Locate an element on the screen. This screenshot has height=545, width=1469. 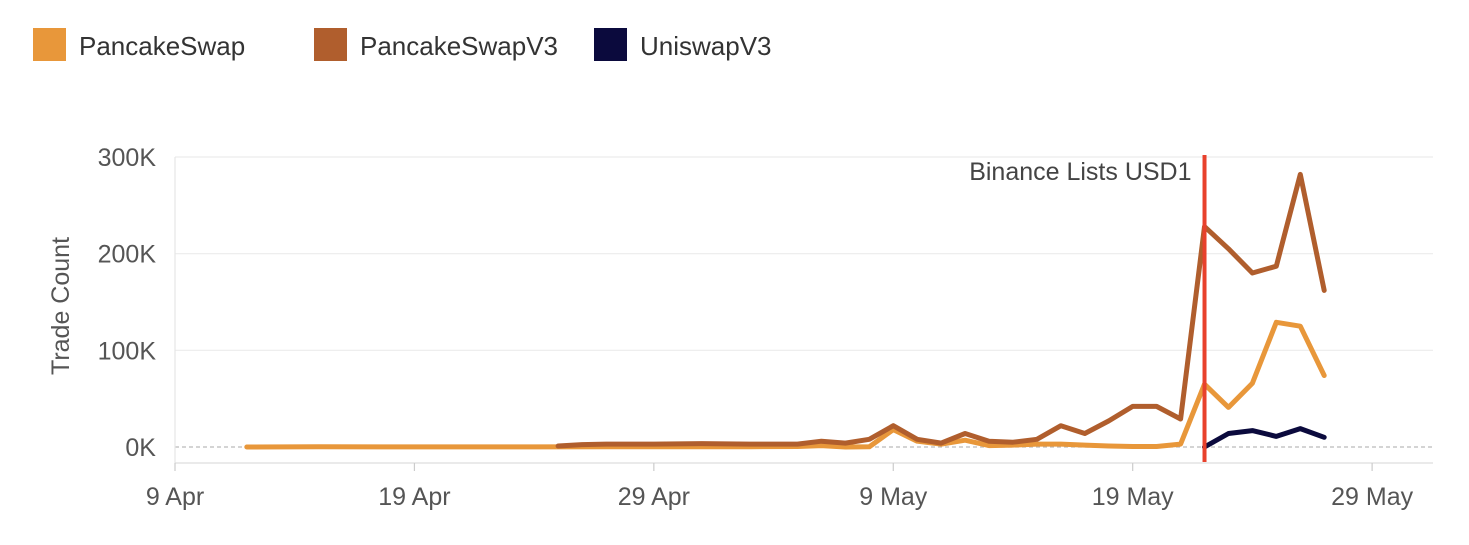
legend: PancakeSwap PancakeSwapV3 UniswapV3 is located at coordinates (402, 44).